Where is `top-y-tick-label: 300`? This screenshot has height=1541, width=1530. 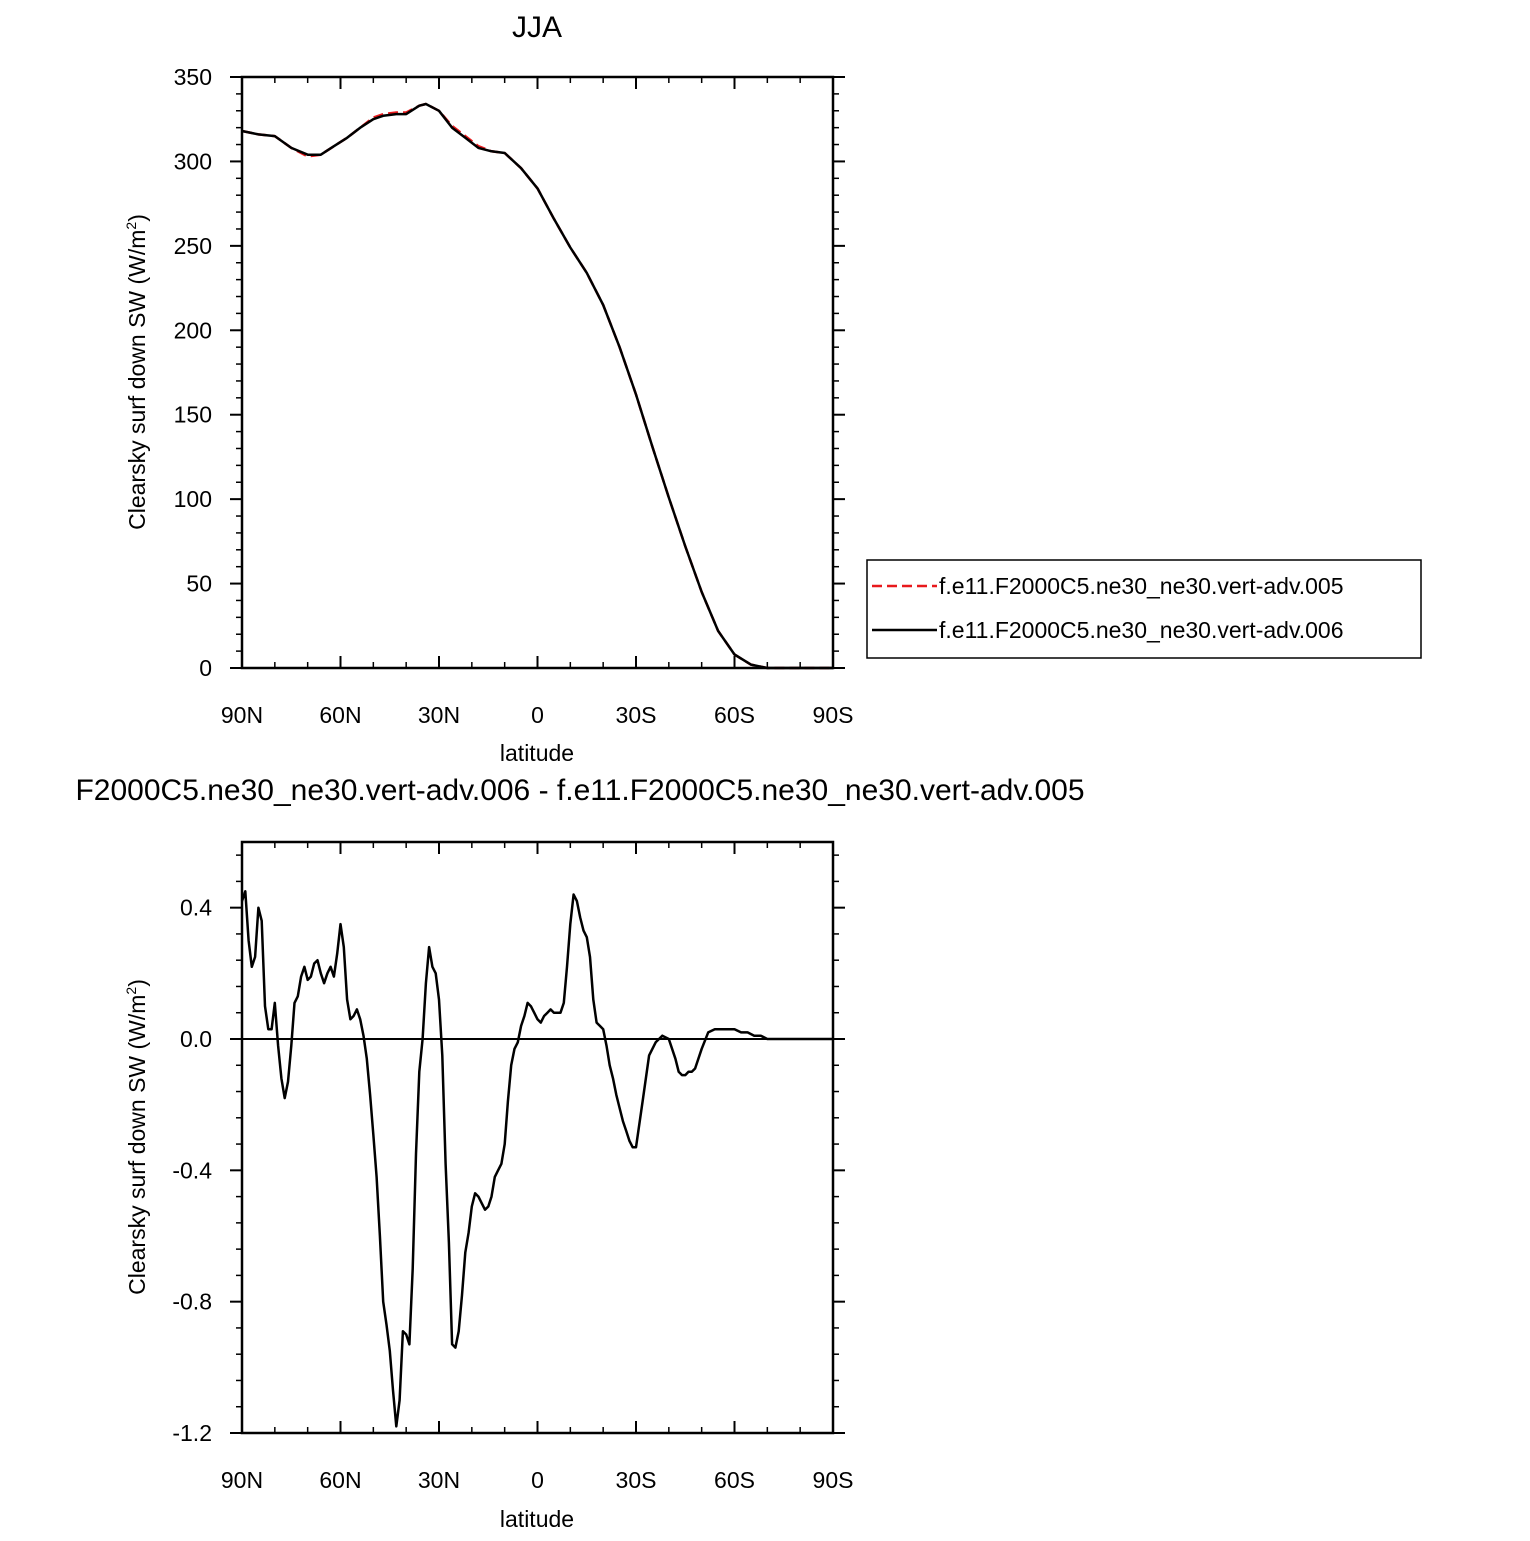 top-y-tick-label: 300 is located at coordinates (193, 161).